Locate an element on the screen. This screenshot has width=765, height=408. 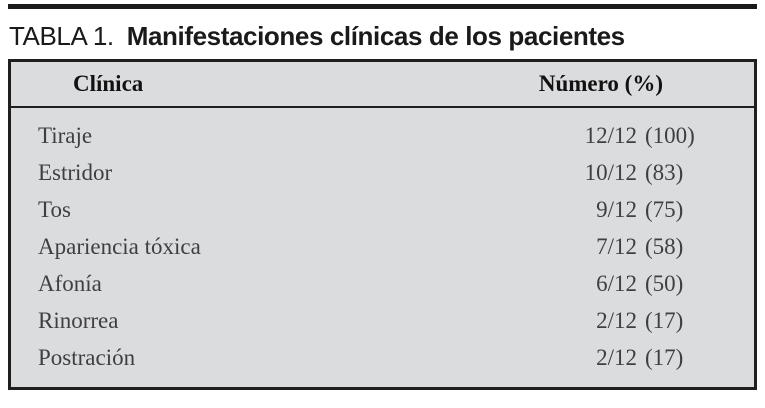
row-percent: (100) is located at coordinates (670, 135).